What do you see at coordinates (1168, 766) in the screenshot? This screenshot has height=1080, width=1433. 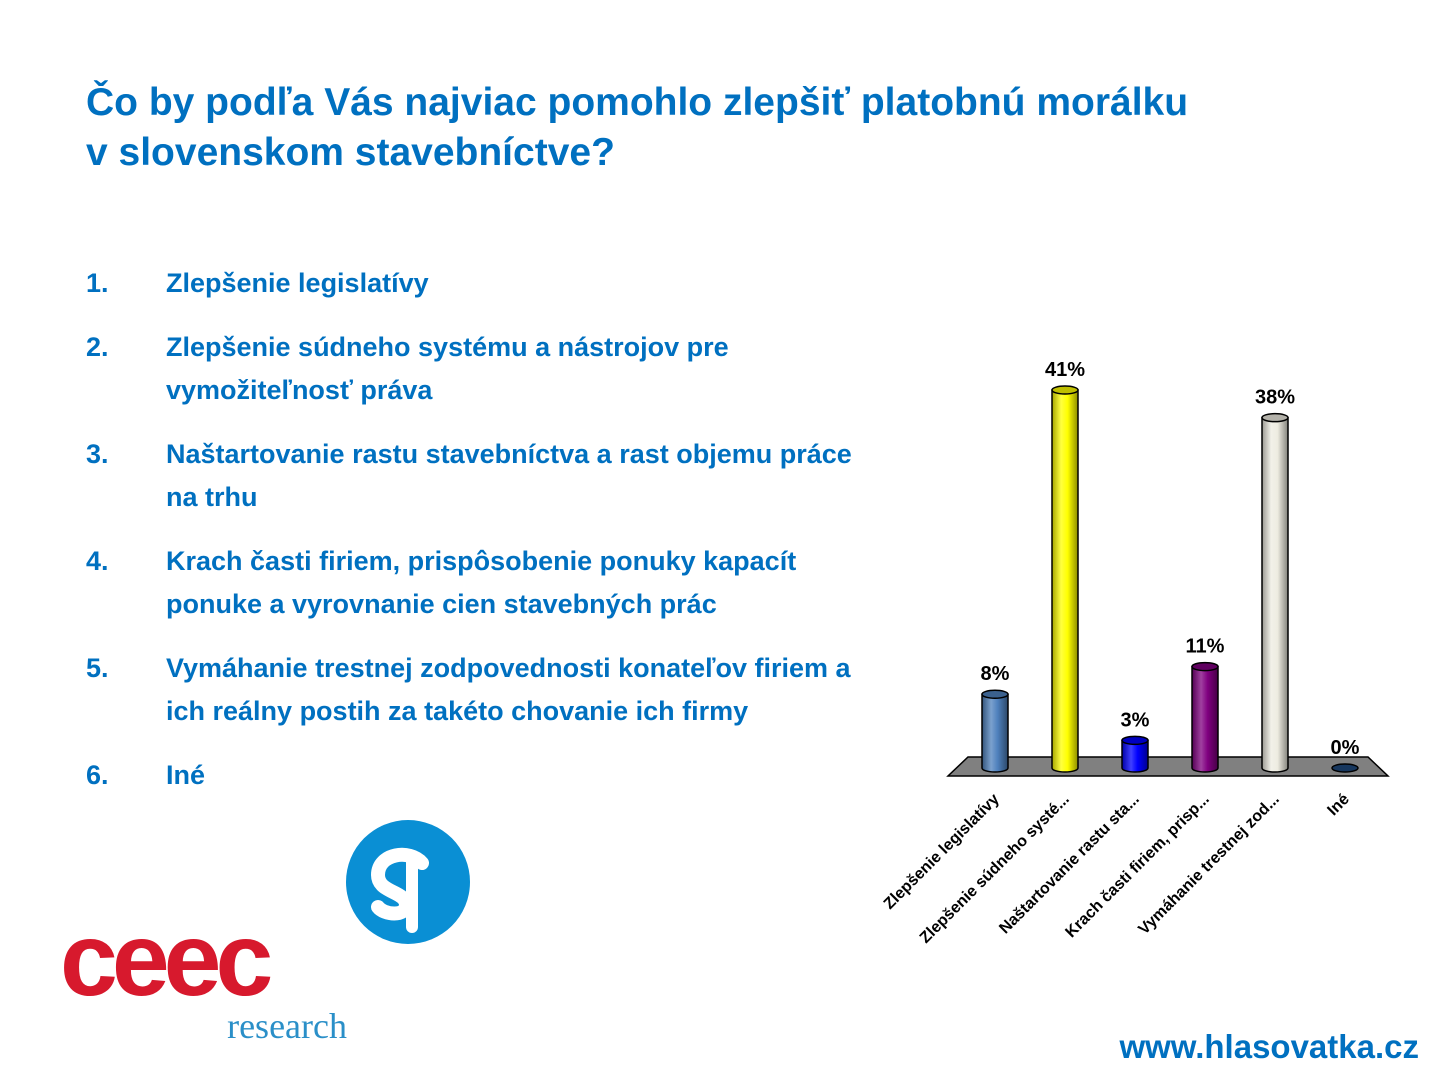 I see `chart-floor` at bounding box center [1168, 766].